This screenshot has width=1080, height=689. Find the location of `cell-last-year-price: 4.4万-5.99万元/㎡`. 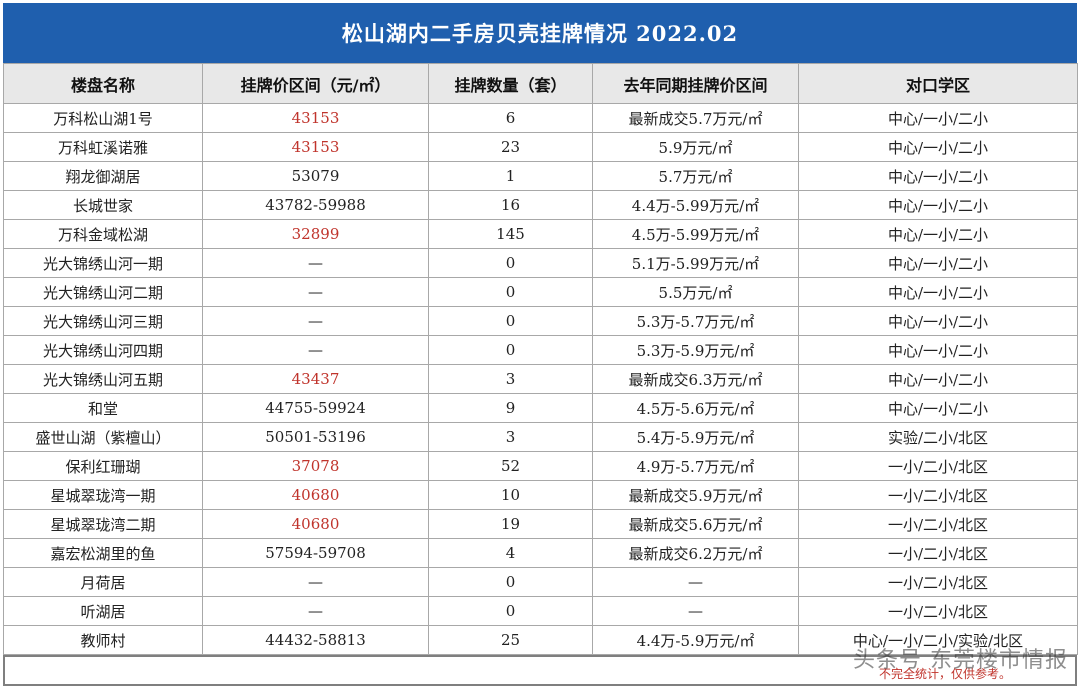

cell-last-year-price: 4.4万-5.99万元/㎡ is located at coordinates (695, 205).